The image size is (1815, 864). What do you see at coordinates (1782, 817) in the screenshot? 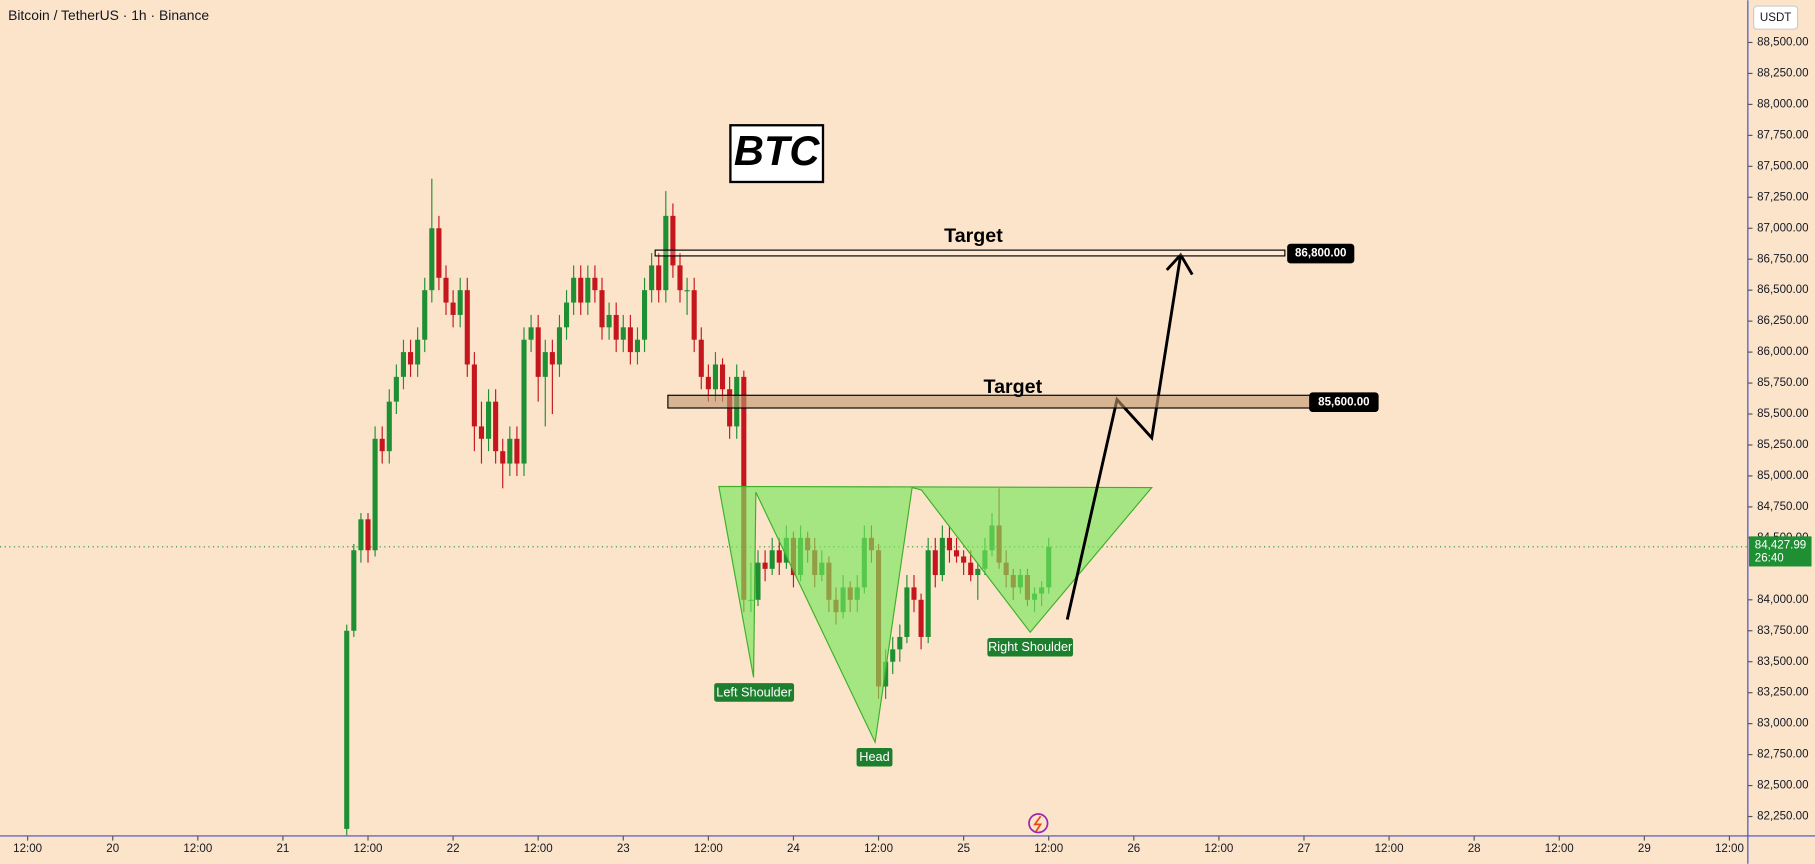
I see `y-tick-label: 82,250.00` at bounding box center [1782, 817].